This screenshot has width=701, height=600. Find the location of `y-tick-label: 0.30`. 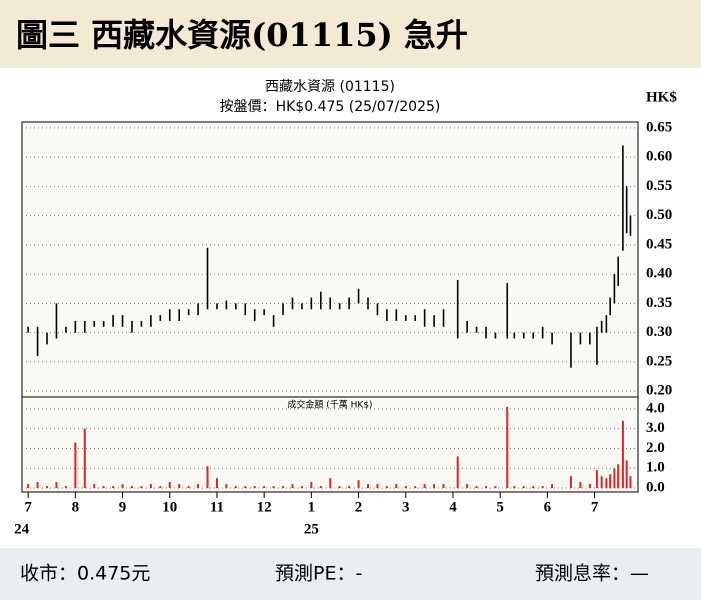

y-tick-label: 0.30 is located at coordinates (659, 332).